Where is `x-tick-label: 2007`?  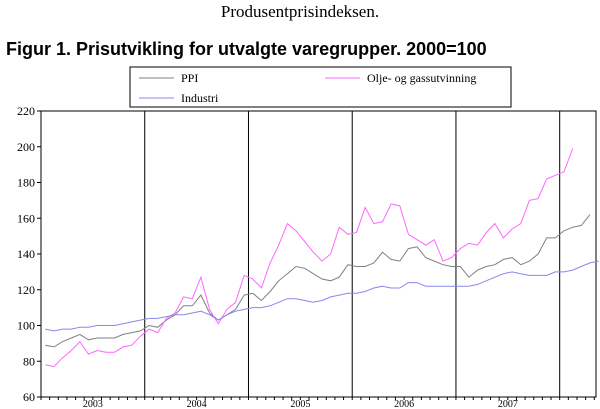
x-tick-label: 2007 is located at coordinates (508, 404).